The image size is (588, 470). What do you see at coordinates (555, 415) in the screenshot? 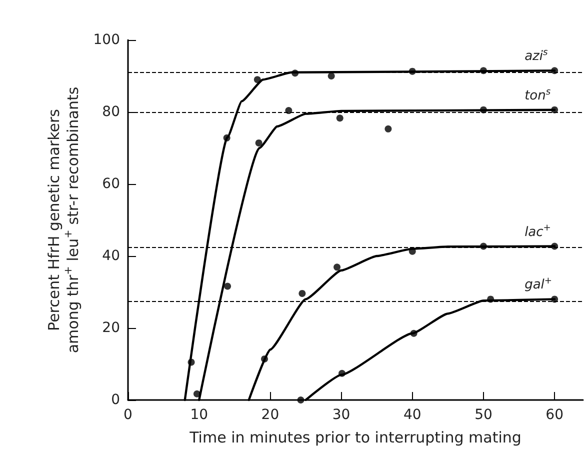
I see `x-tick-label: 60` at bounding box center [555, 415].